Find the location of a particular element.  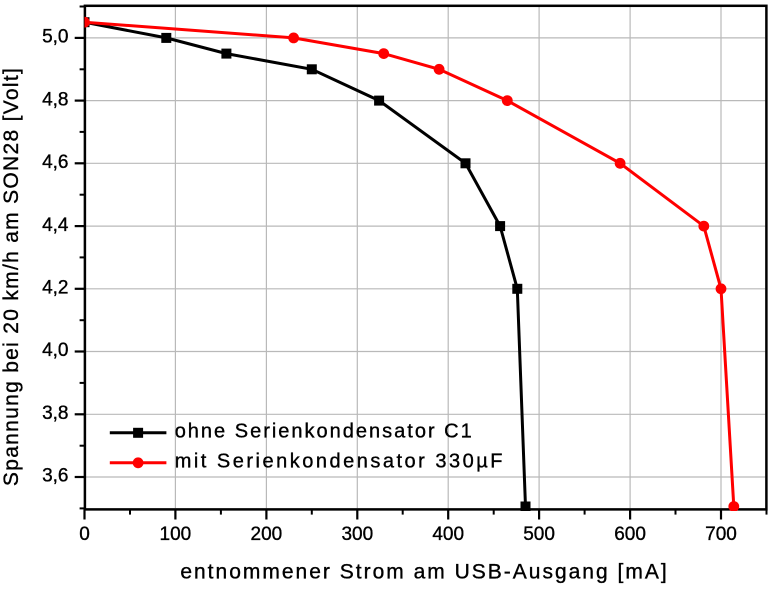

svg-text: 200 is located at coordinates (267, 534).